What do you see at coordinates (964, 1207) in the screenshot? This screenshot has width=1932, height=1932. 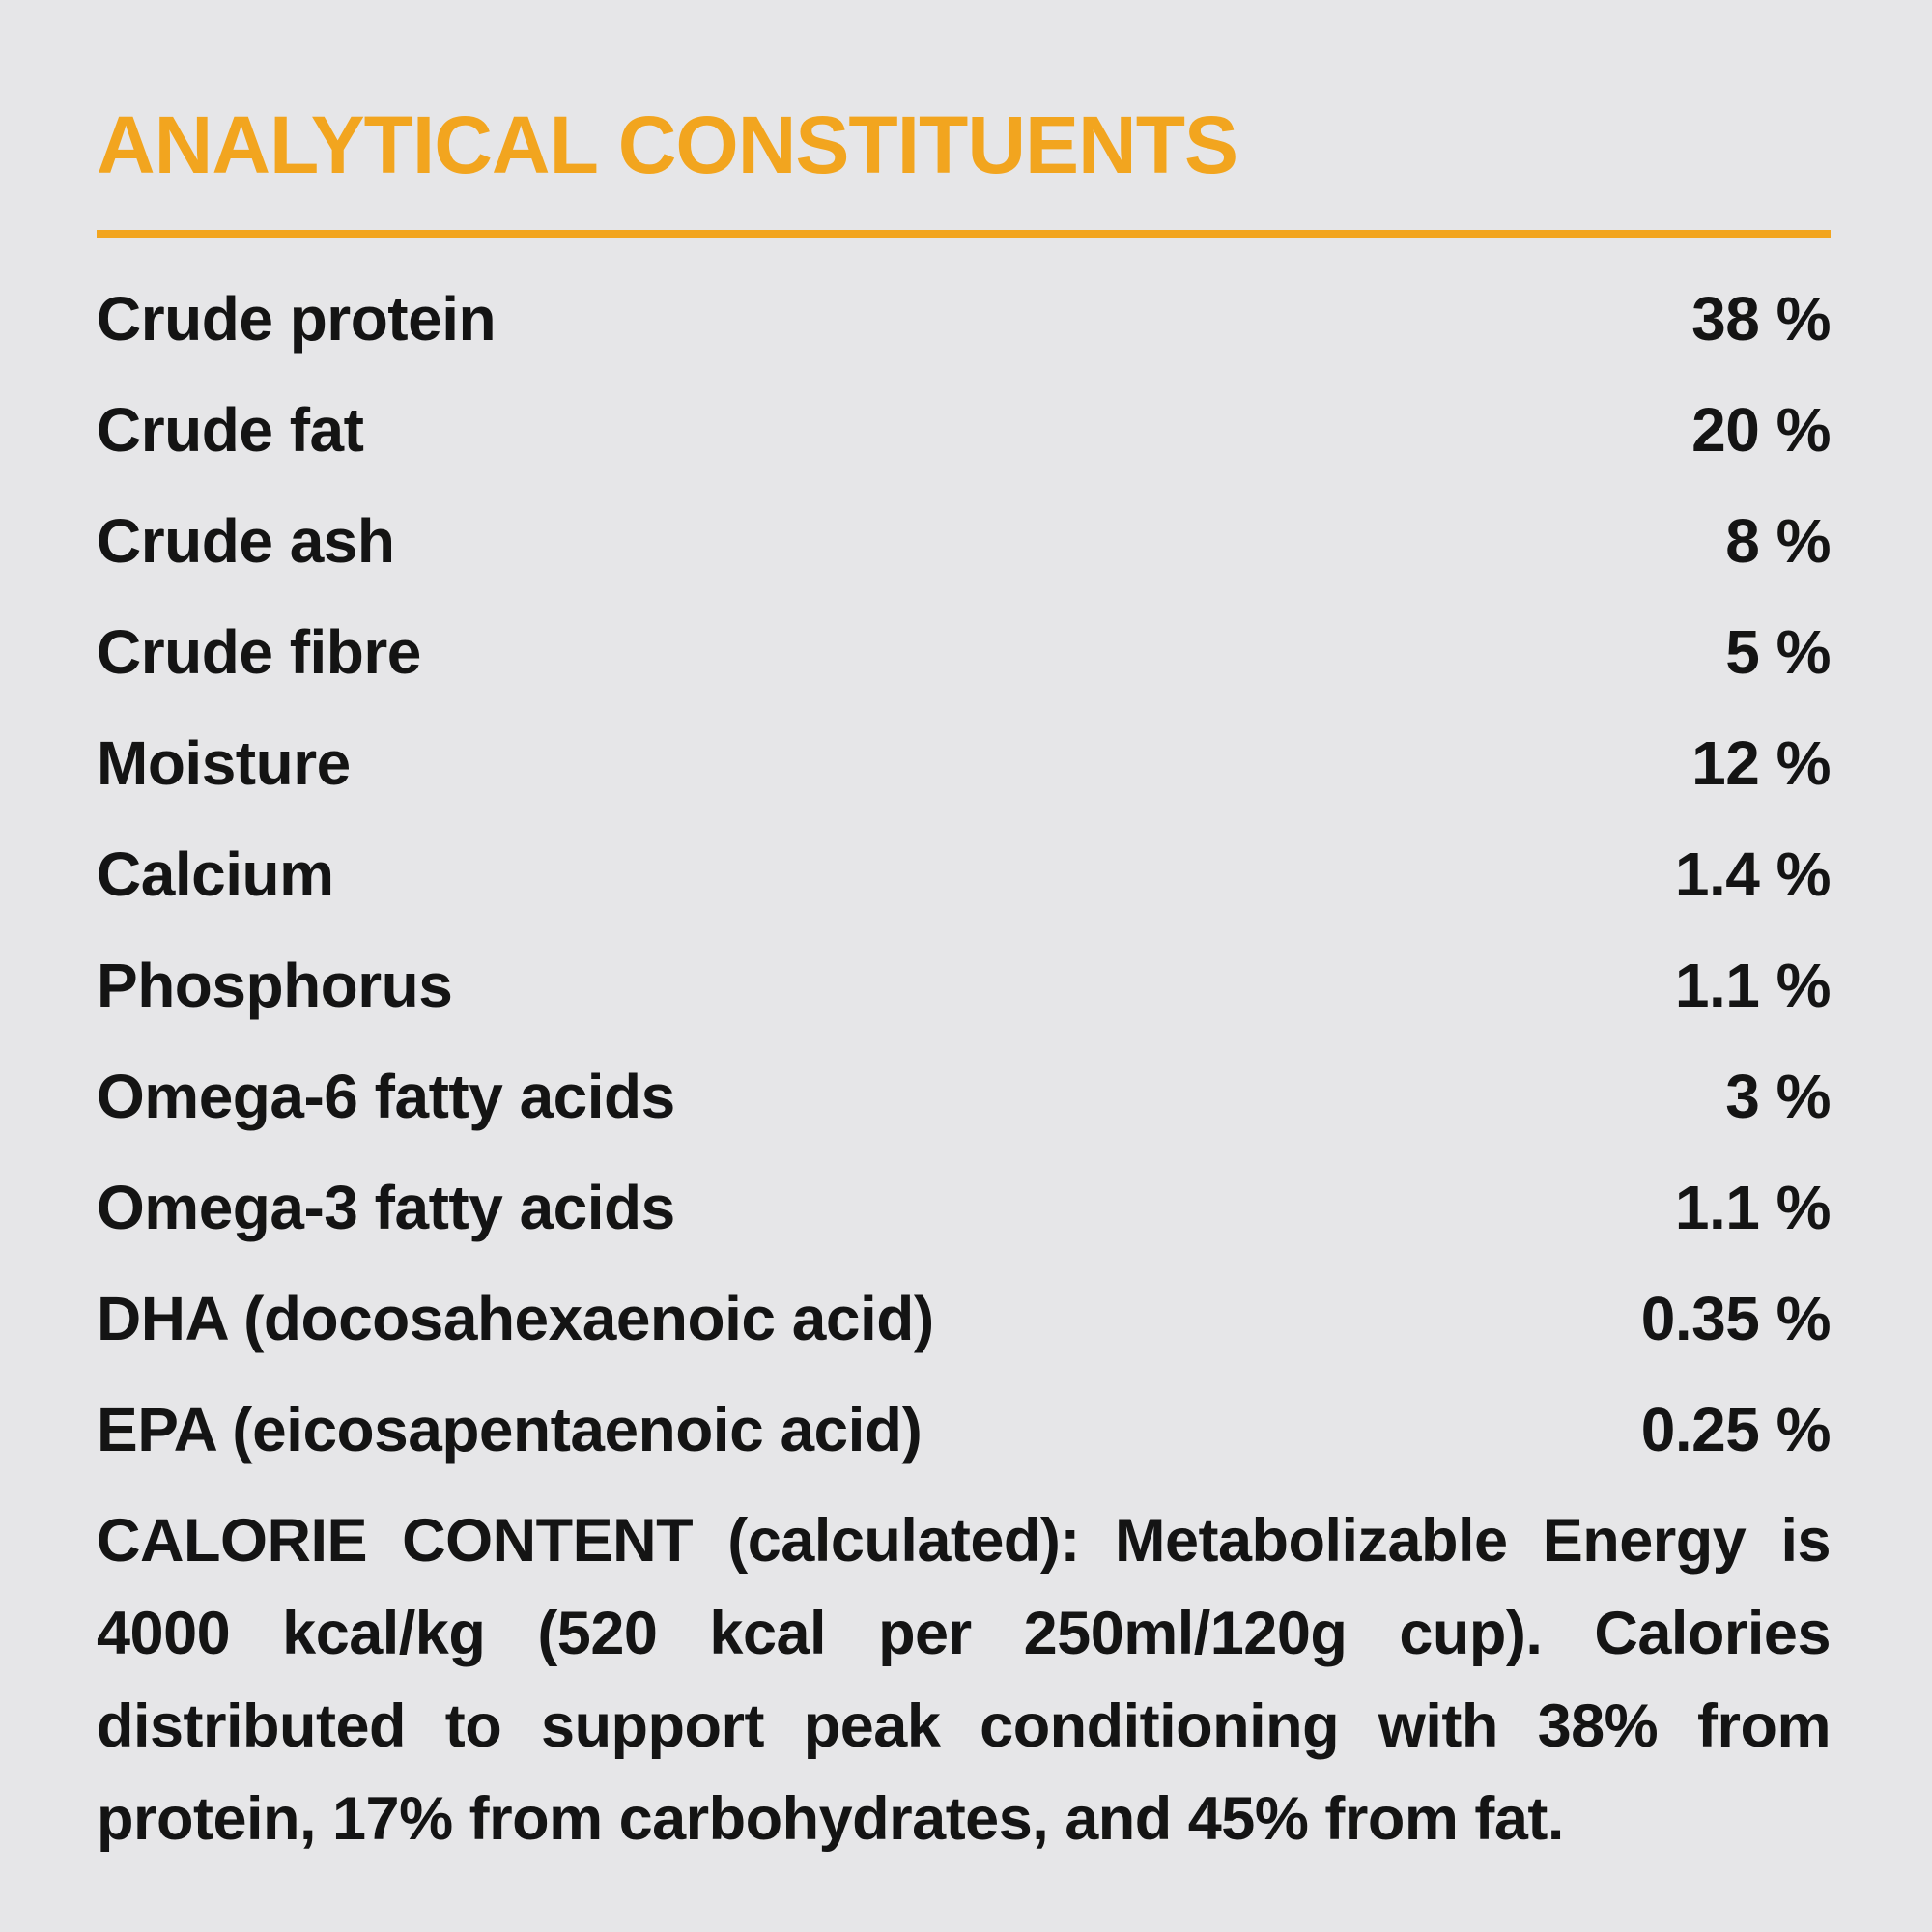 I see `table-row: Omega-3 fatty acids 1.1 %` at bounding box center [964, 1207].